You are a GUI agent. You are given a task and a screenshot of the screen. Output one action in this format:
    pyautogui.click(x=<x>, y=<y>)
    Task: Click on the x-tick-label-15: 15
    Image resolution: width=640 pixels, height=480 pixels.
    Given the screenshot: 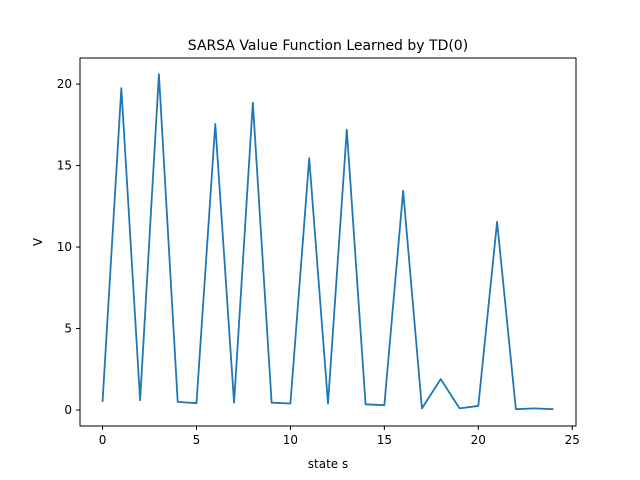 What is the action you would take?
    pyautogui.click(x=384, y=440)
    